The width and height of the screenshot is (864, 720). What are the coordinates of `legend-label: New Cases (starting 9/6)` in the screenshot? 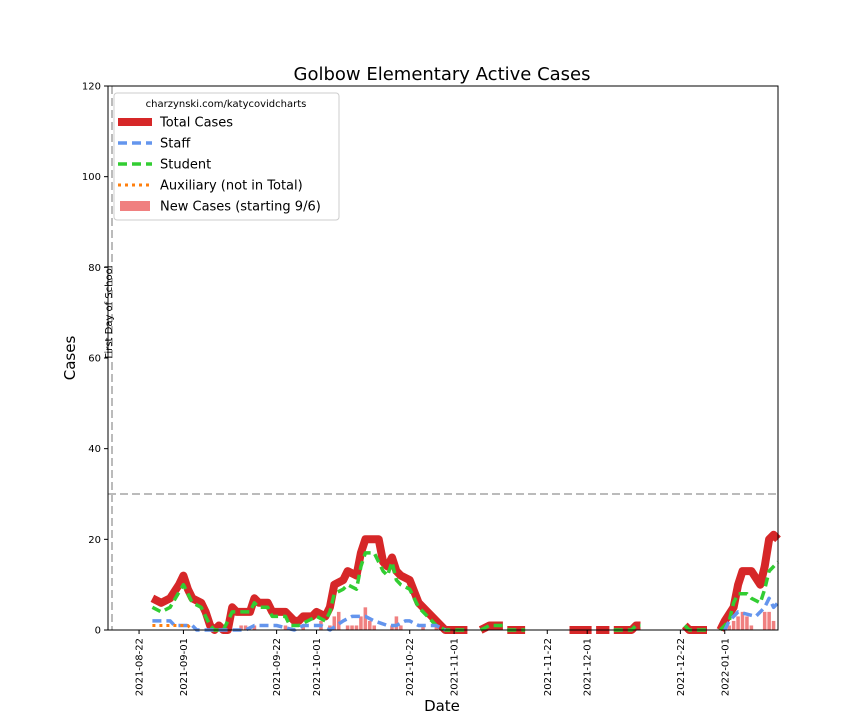 It's located at (240, 207).